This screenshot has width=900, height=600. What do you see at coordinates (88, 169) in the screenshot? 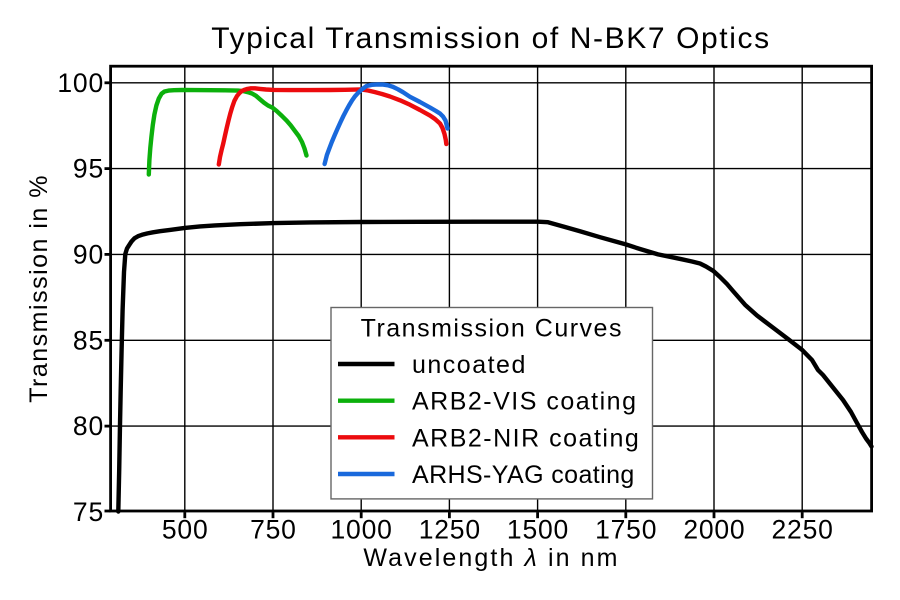
I see `svg-text: 95` at bounding box center [88, 169].